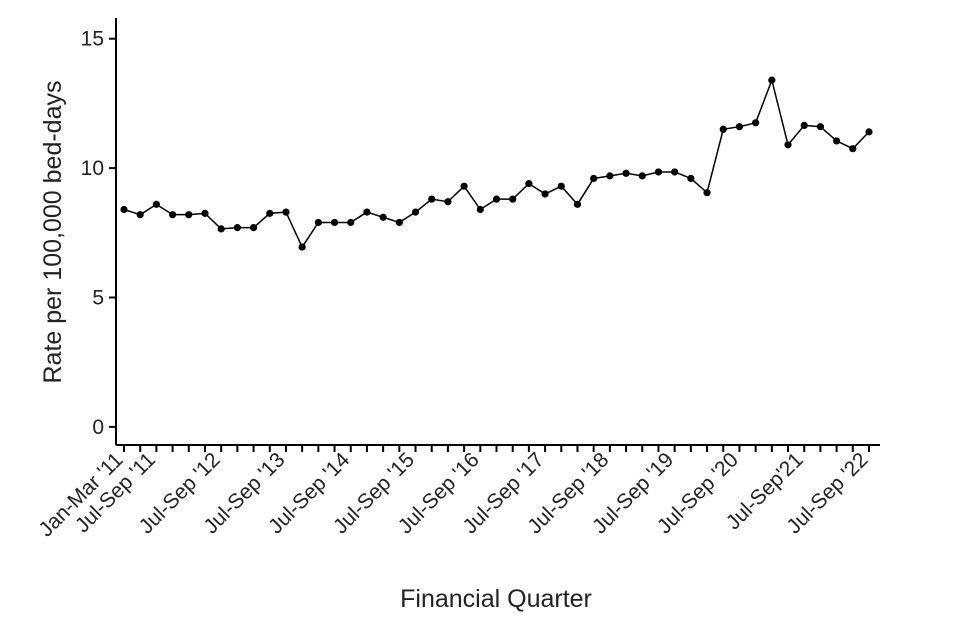 This screenshot has width=960, height=640. Describe the element at coordinates (53, 232) in the screenshot. I see `y-axis-title: Rate per 100,000 bed-days` at that location.